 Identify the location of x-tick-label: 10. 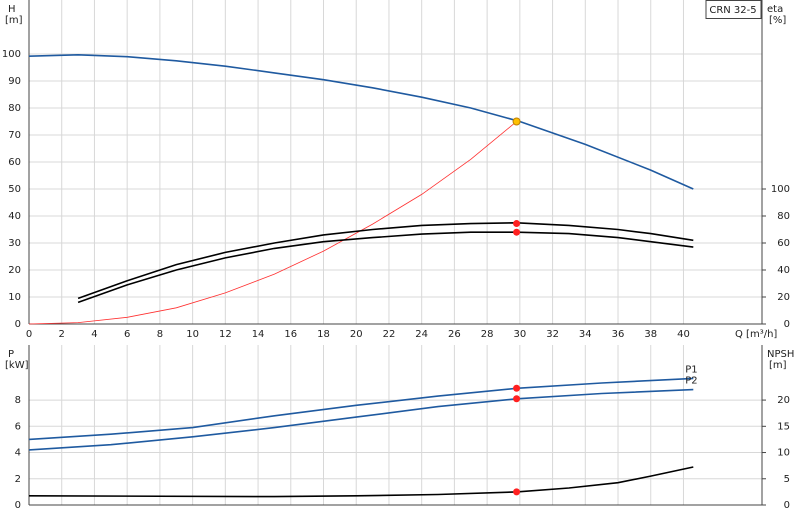
(192, 334).